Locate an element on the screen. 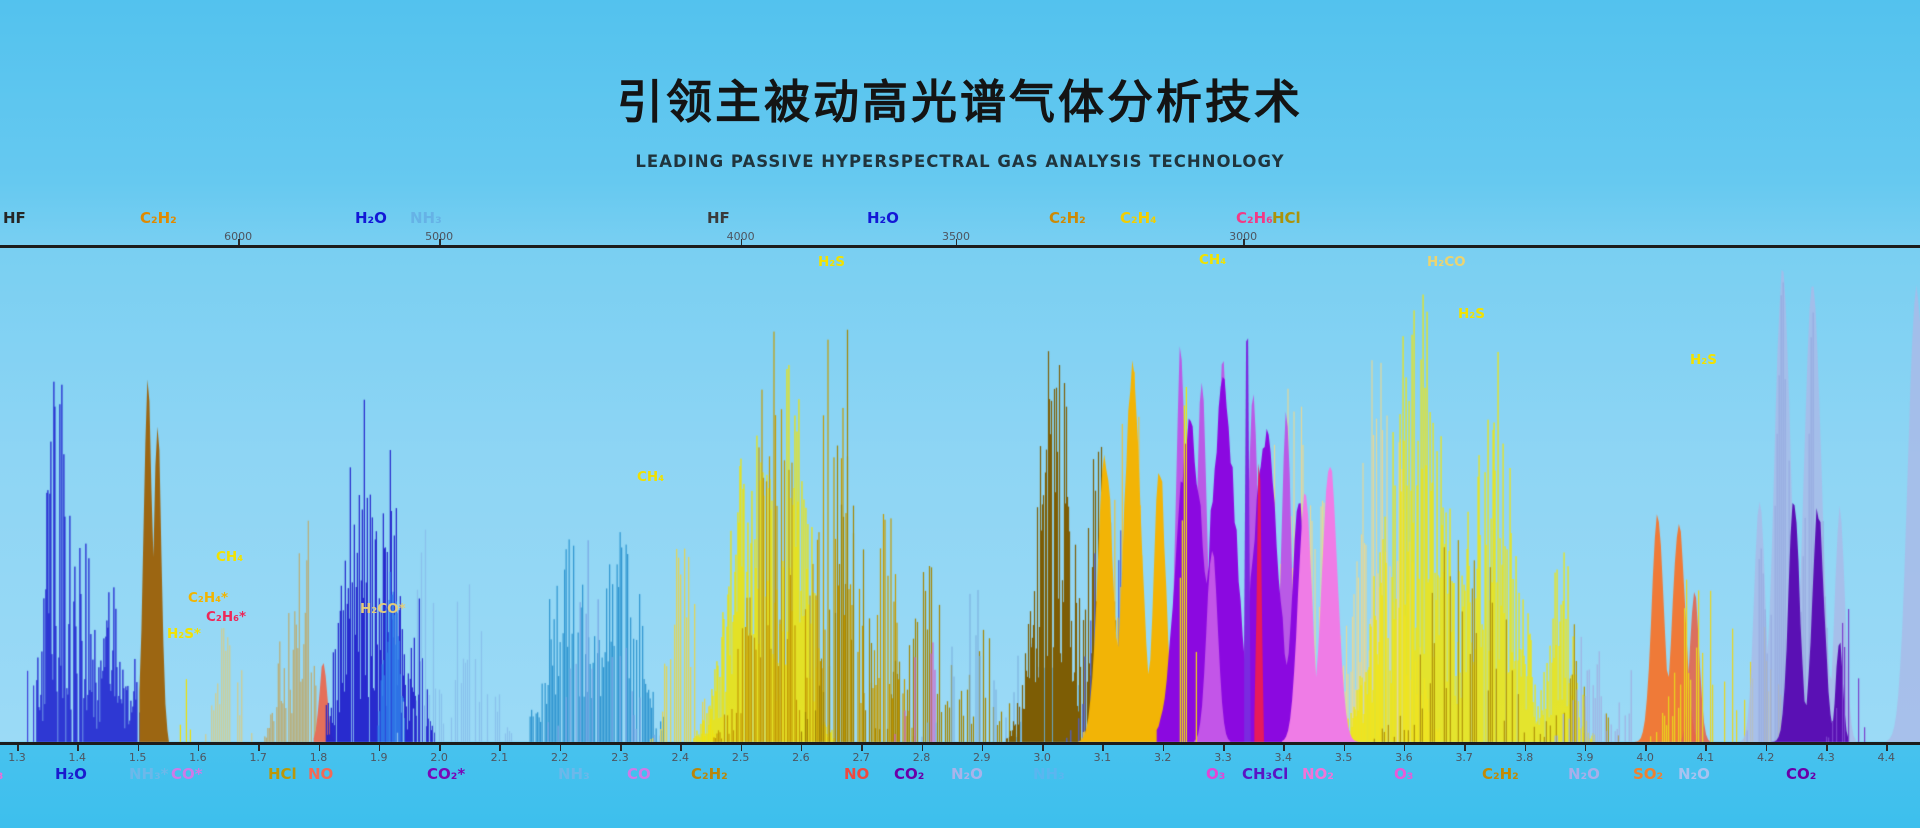  gas-label-top: C₂H₄ is located at coordinates (1138, 218).